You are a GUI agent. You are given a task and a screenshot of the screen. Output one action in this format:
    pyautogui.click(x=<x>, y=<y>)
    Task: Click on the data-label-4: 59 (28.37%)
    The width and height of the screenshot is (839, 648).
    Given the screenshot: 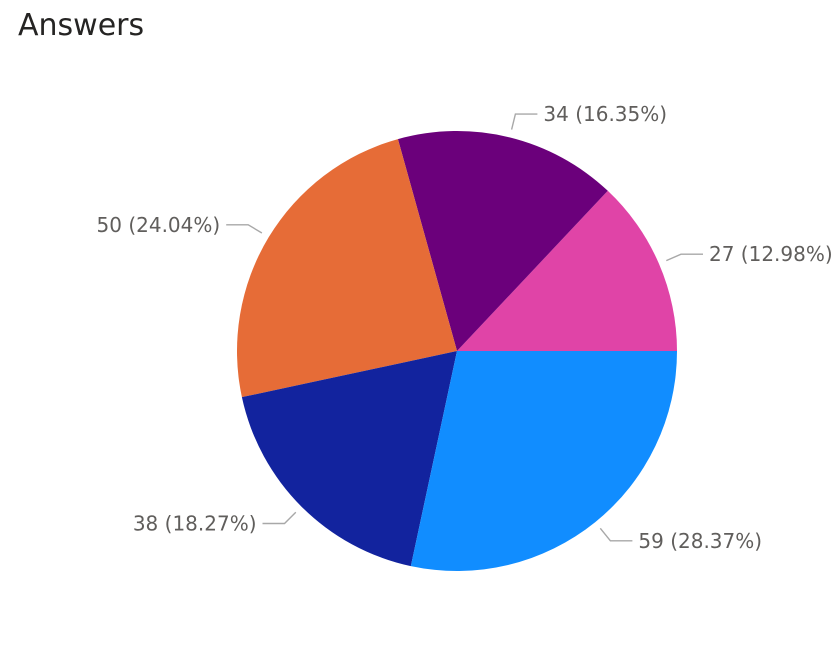 What is the action you would take?
    pyautogui.click(x=700, y=541)
    